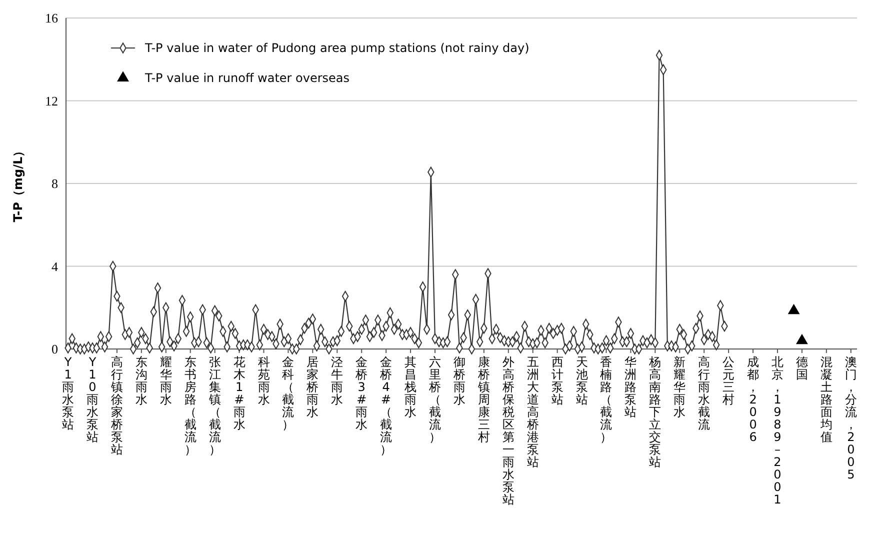 The width and height of the screenshot is (871, 547). What do you see at coordinates (680, 386) in the screenshot?
I see `x-tick-label: 新耀华雨水` at bounding box center [680, 386].